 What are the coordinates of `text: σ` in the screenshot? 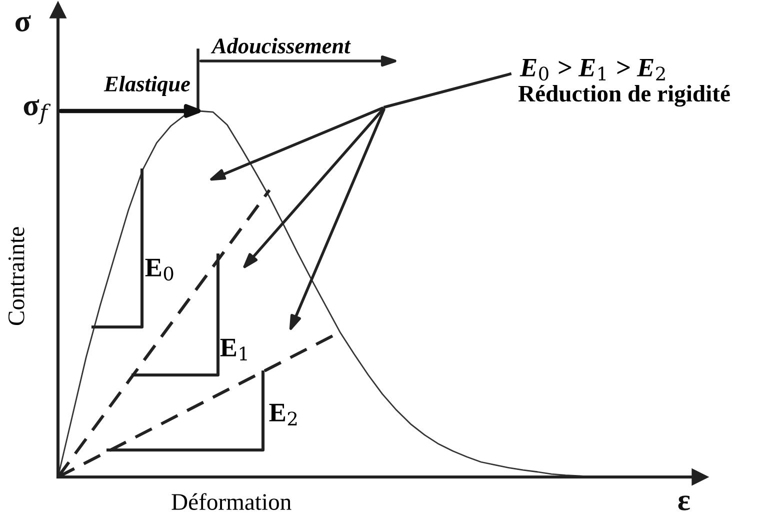 It's located at (23, 23).